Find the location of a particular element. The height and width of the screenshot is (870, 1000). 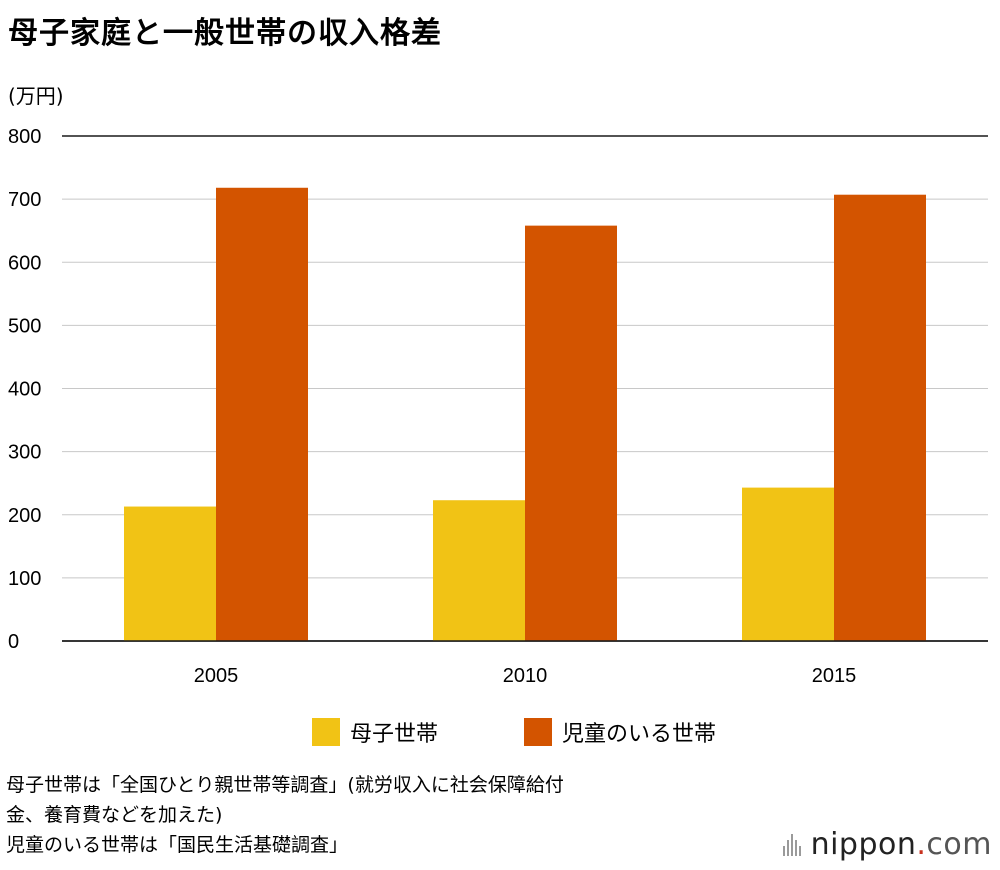

bar-households-with-children-2010 is located at coordinates (571, 433).